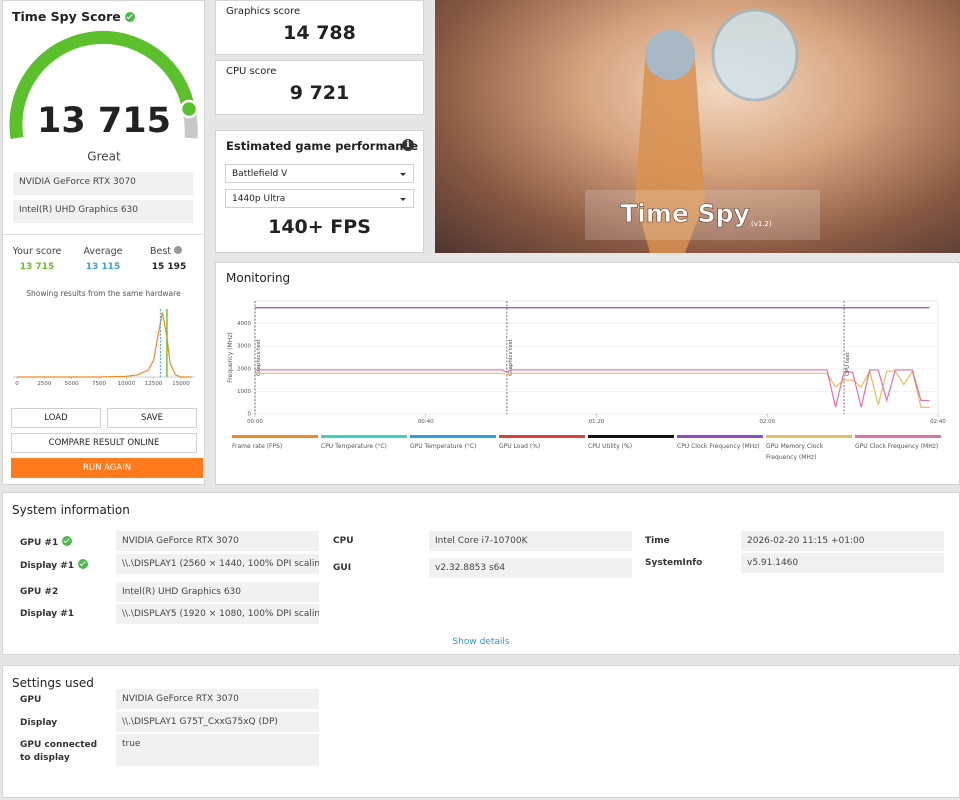 The width and height of the screenshot is (960, 800). I want to click on banner-title: Time Spy, so click(685, 213).